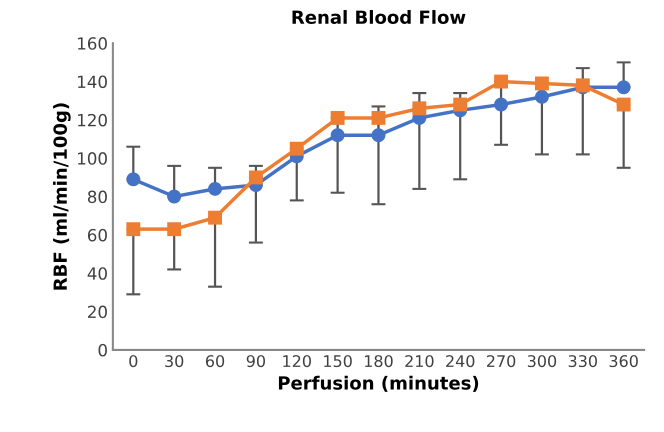  What do you see at coordinates (582, 361) in the screenshot?
I see `x-tick-label: 330` at bounding box center [582, 361].